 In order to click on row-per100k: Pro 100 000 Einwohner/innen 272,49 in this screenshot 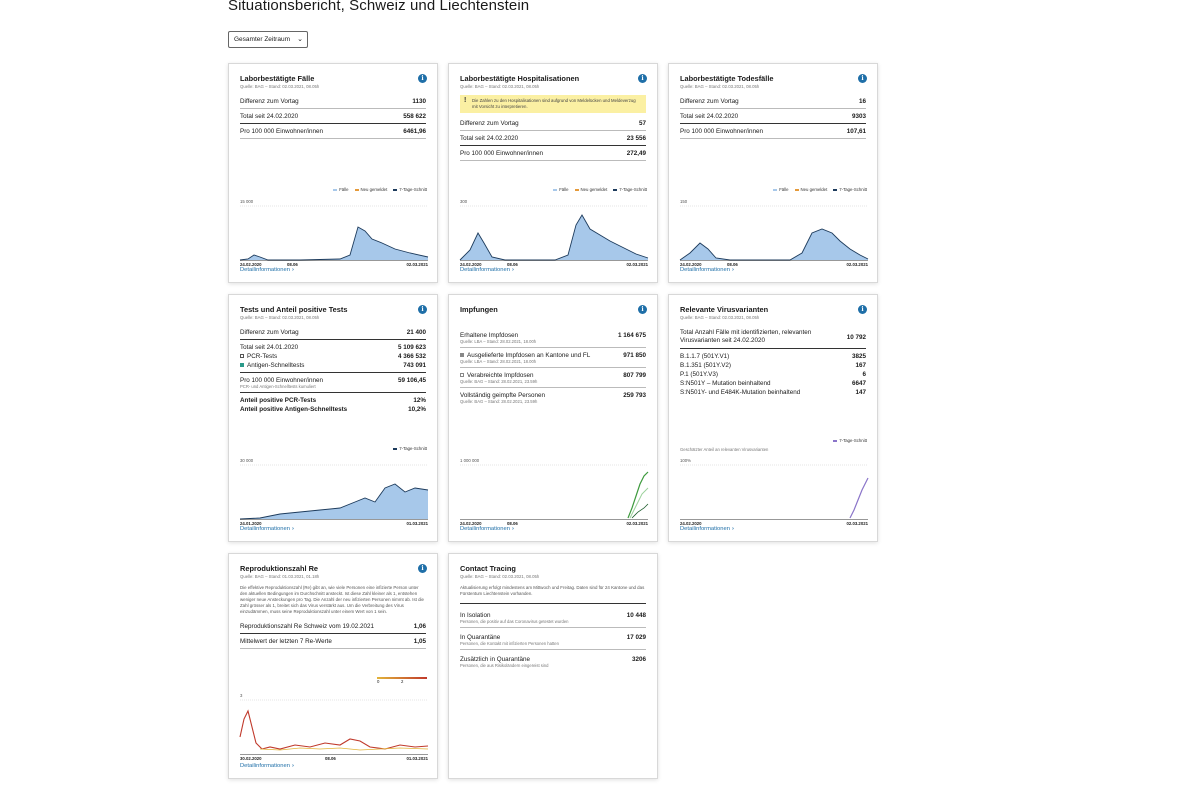, I will do `click(553, 153)`.